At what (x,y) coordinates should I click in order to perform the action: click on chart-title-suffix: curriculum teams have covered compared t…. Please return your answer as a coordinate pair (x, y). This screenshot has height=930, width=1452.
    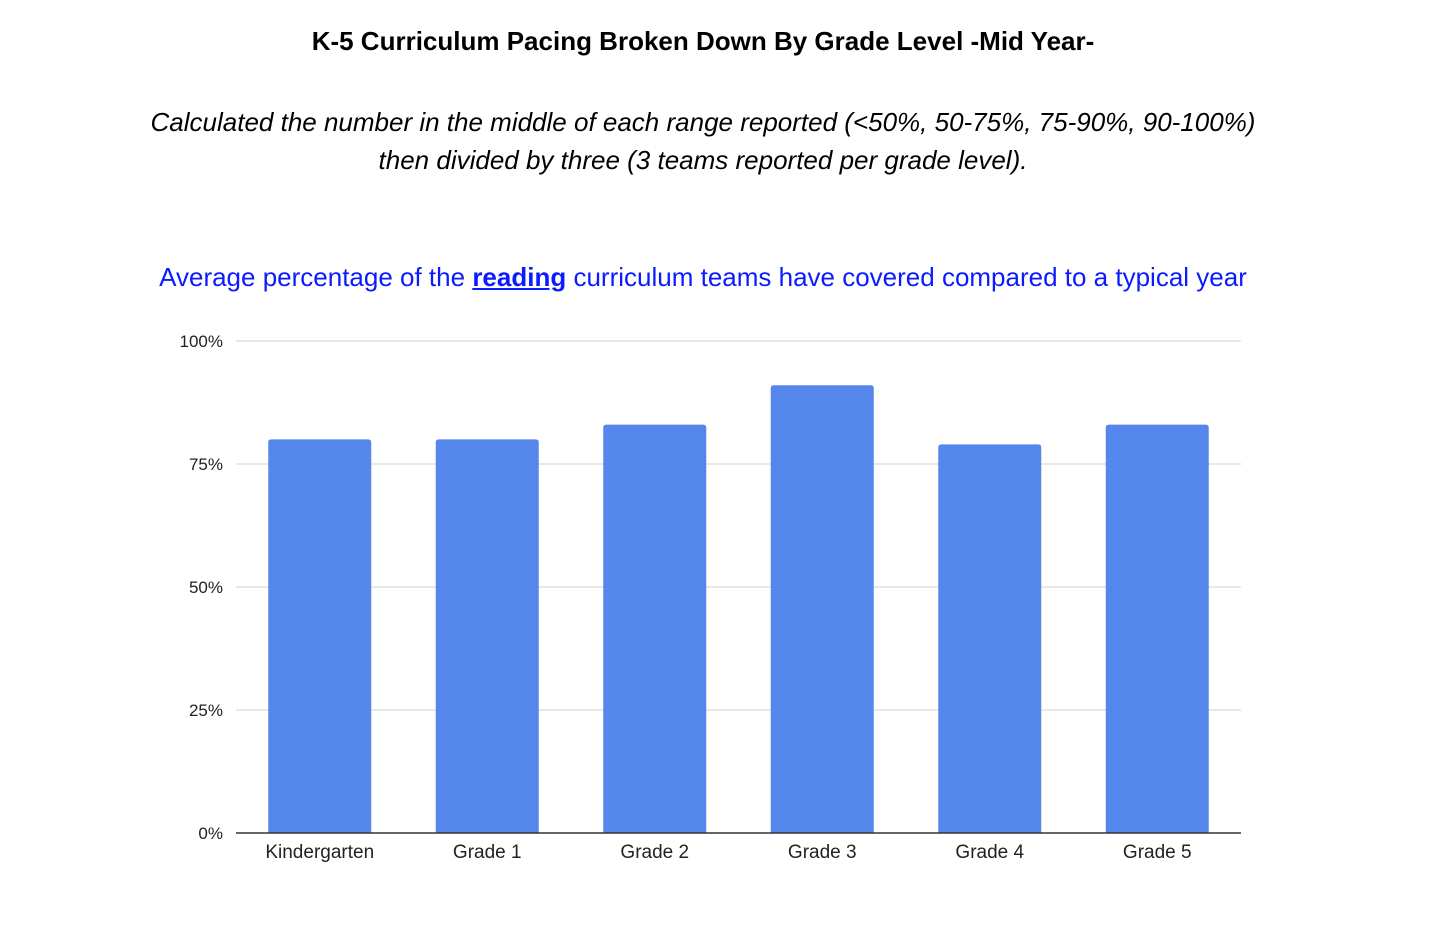
    Looking at the image, I should click on (906, 277).